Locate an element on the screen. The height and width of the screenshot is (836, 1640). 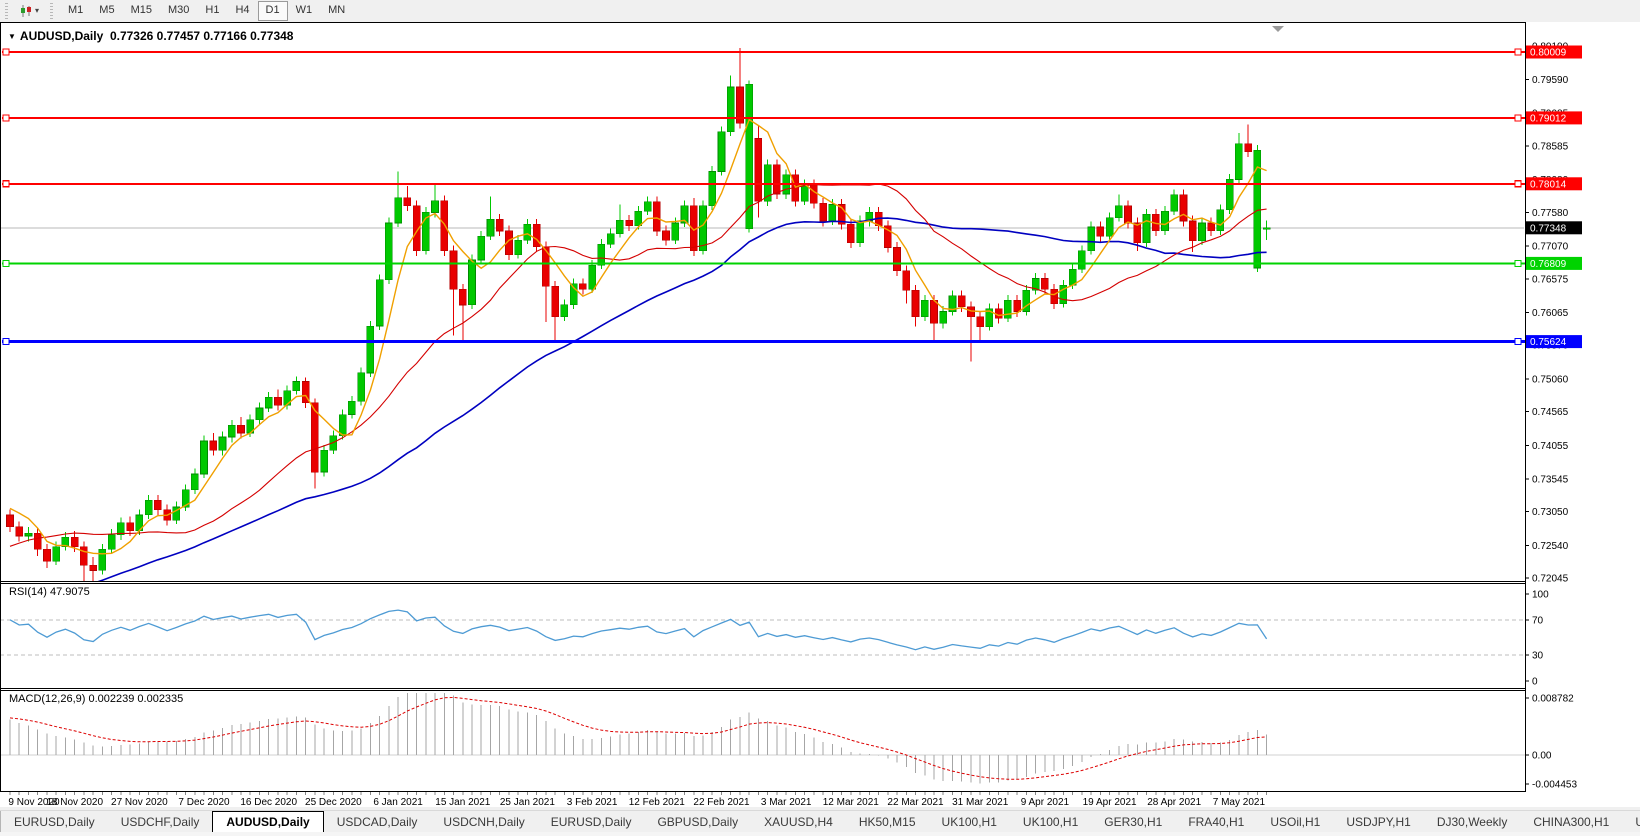
svg-text: 7 May 2021 is located at coordinates (1239, 802).